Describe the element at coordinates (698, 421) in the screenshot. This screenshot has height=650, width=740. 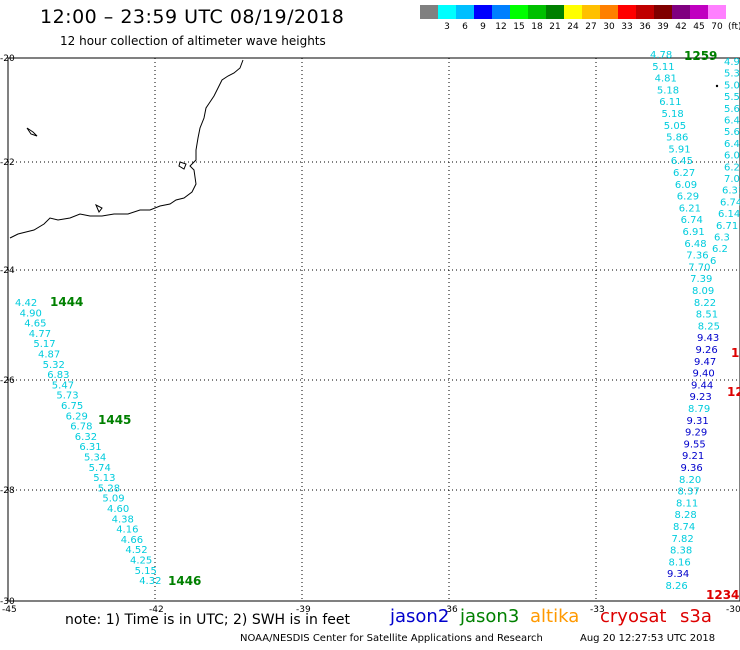
I see `wave-height-value: 9.31` at that location.